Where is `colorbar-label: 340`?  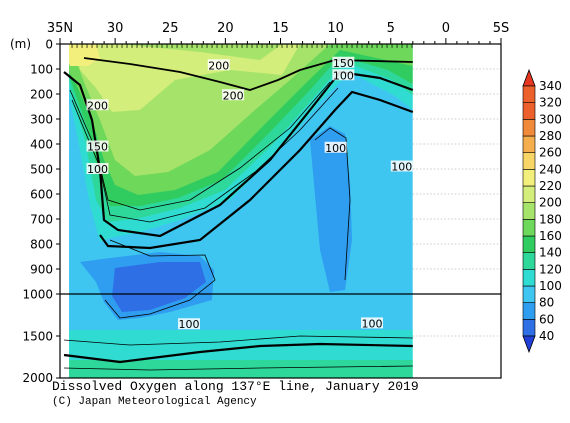
colorbar-label: 340 is located at coordinates (550, 86).